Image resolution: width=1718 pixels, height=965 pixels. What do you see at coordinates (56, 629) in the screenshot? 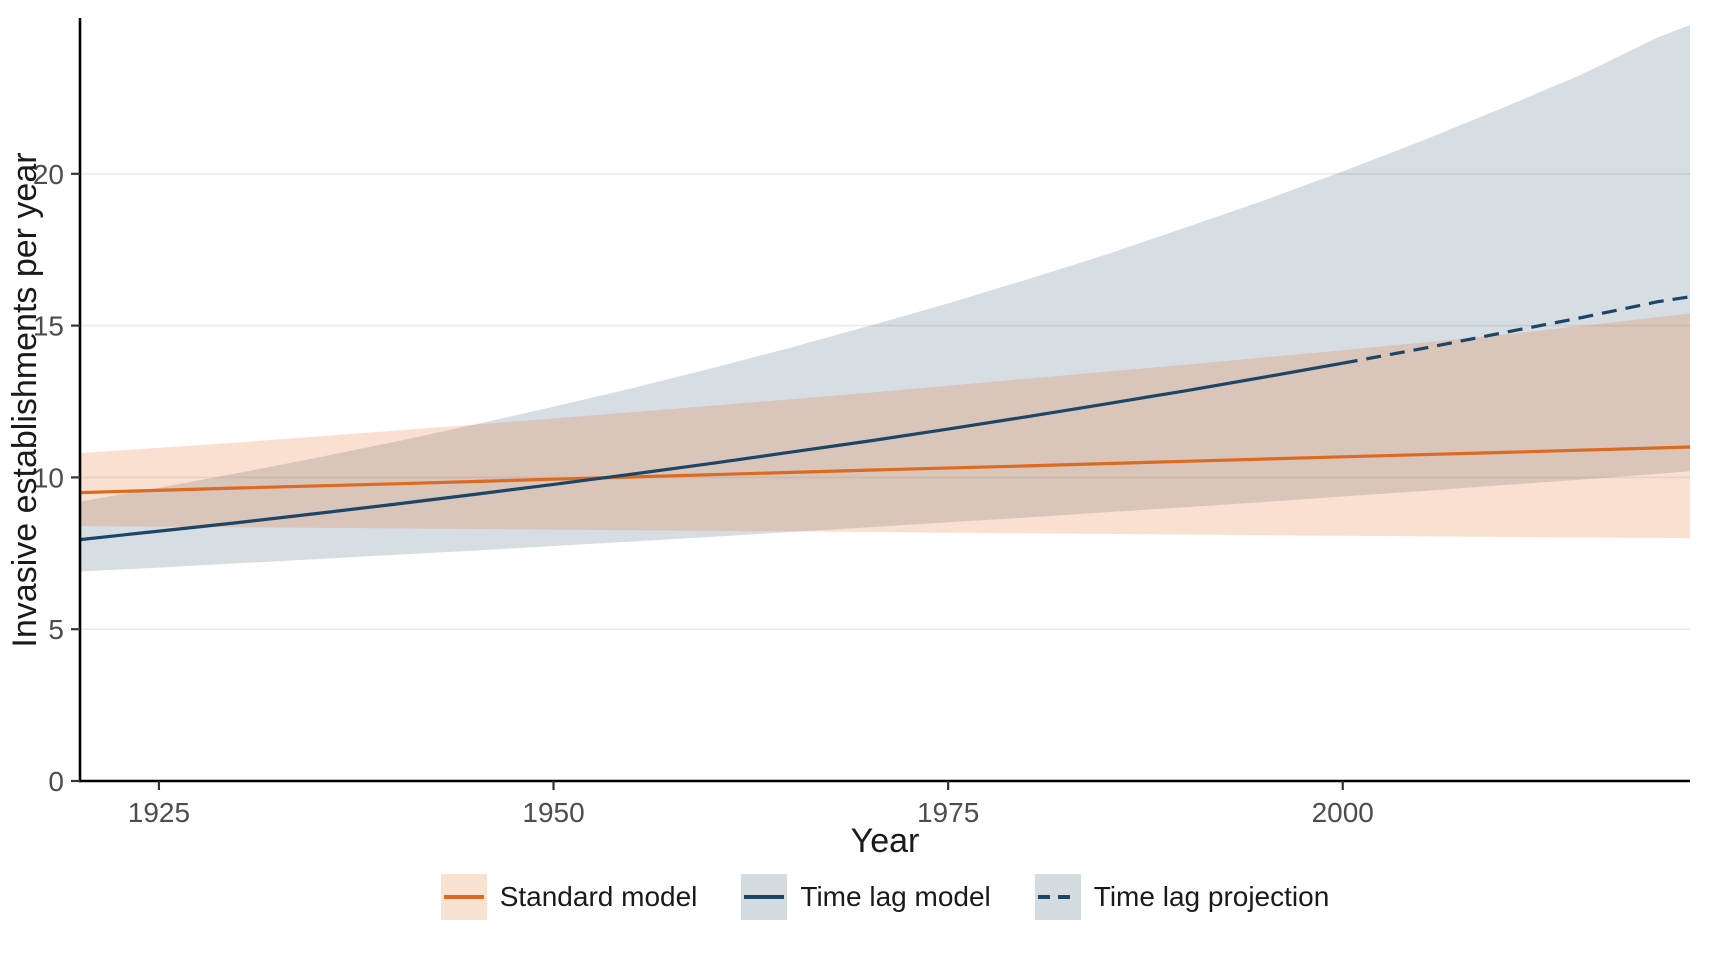
I see `y-tick-label-5: 5` at bounding box center [56, 629].